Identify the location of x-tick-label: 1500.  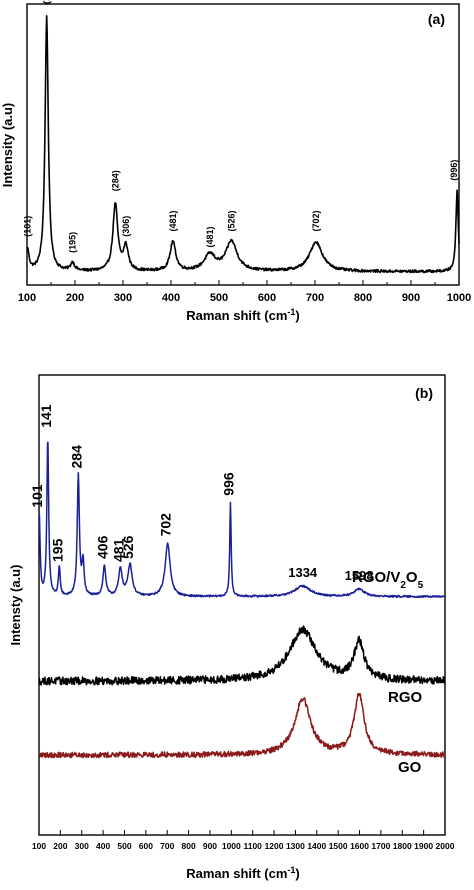
(338, 846).